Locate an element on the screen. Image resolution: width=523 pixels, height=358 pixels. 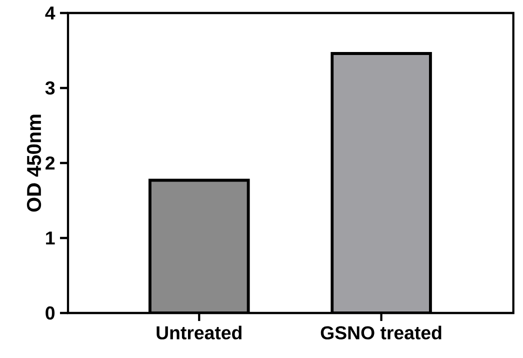
y-tick-label: 3 is located at coordinates (50, 88).